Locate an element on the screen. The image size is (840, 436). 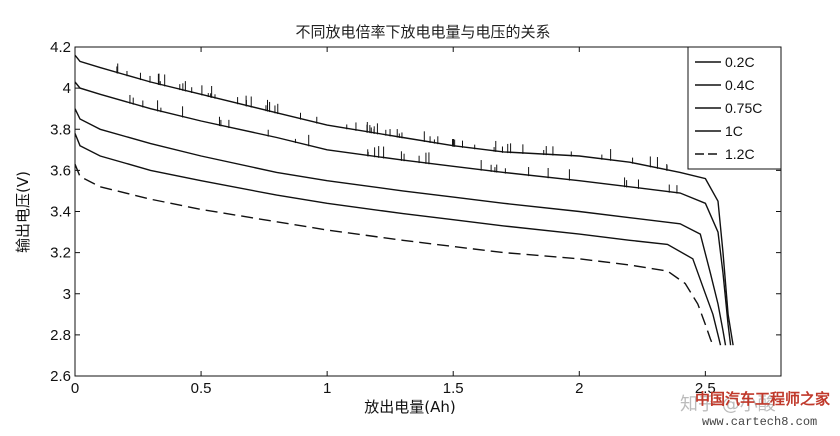
legend-label: 0.2C is located at coordinates (740, 62).